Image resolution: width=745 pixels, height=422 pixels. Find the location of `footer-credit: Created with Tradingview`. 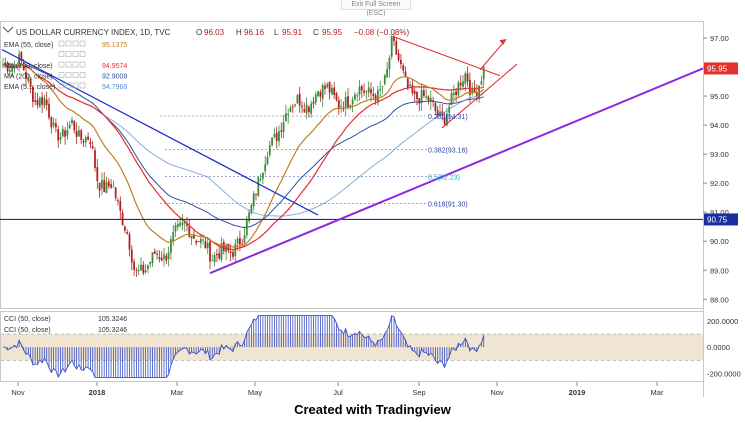

footer-credit: Created with Tradingview is located at coordinates (372, 409).